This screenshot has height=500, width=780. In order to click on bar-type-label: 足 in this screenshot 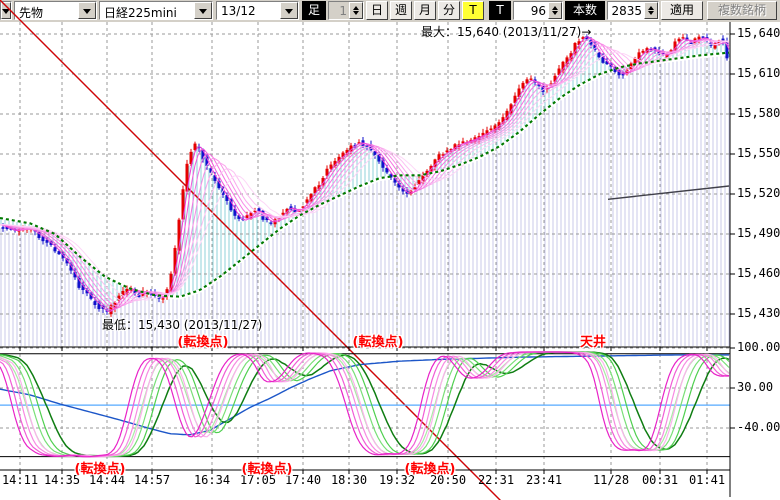, I will do `click(314, 10)`.